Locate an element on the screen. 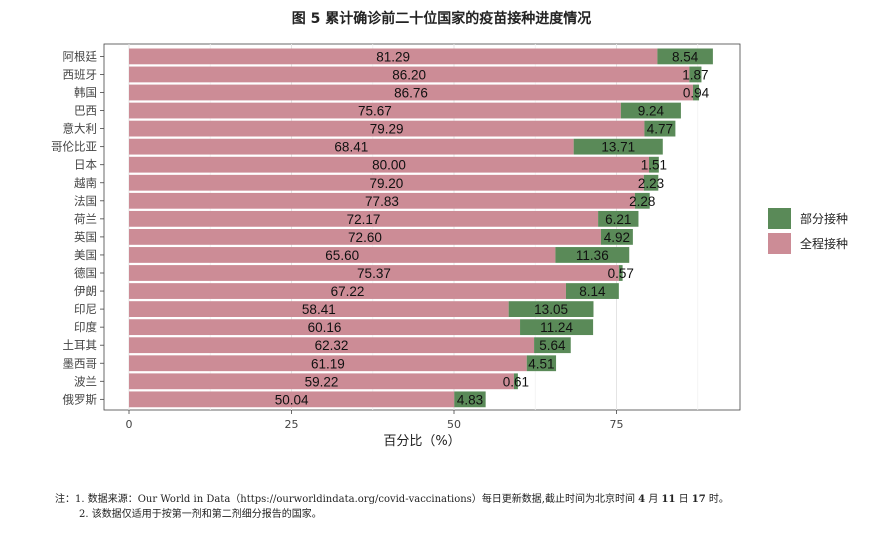 This screenshot has width=883, height=545. value-label-full: 68.41 is located at coordinates (351, 147).